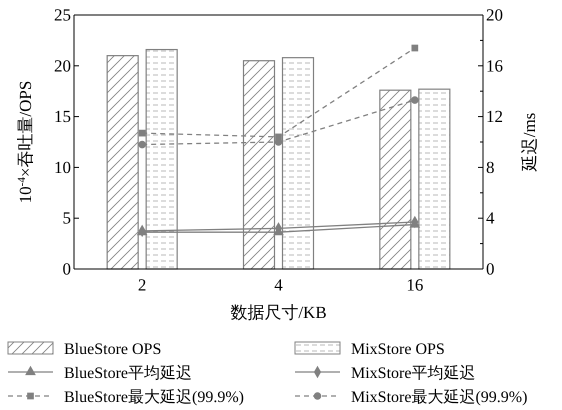 Image resolution: width=562 pixels, height=410 pixels. Describe the element at coordinates (494, 14) in the screenshot. I see `y2-tick-label: 20` at that location.